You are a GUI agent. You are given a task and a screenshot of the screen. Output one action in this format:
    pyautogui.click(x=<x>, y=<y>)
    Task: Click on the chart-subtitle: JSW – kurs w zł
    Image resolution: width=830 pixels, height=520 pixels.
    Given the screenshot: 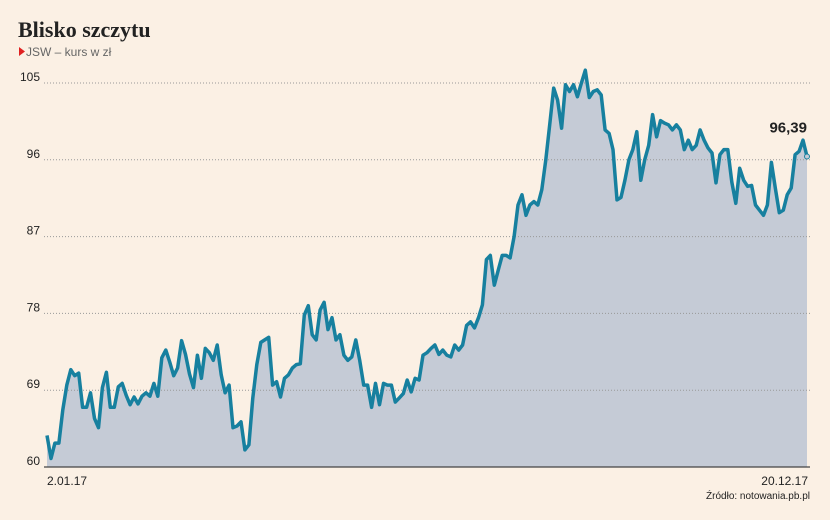 What is the action you would take?
    pyautogui.click(x=69, y=52)
    